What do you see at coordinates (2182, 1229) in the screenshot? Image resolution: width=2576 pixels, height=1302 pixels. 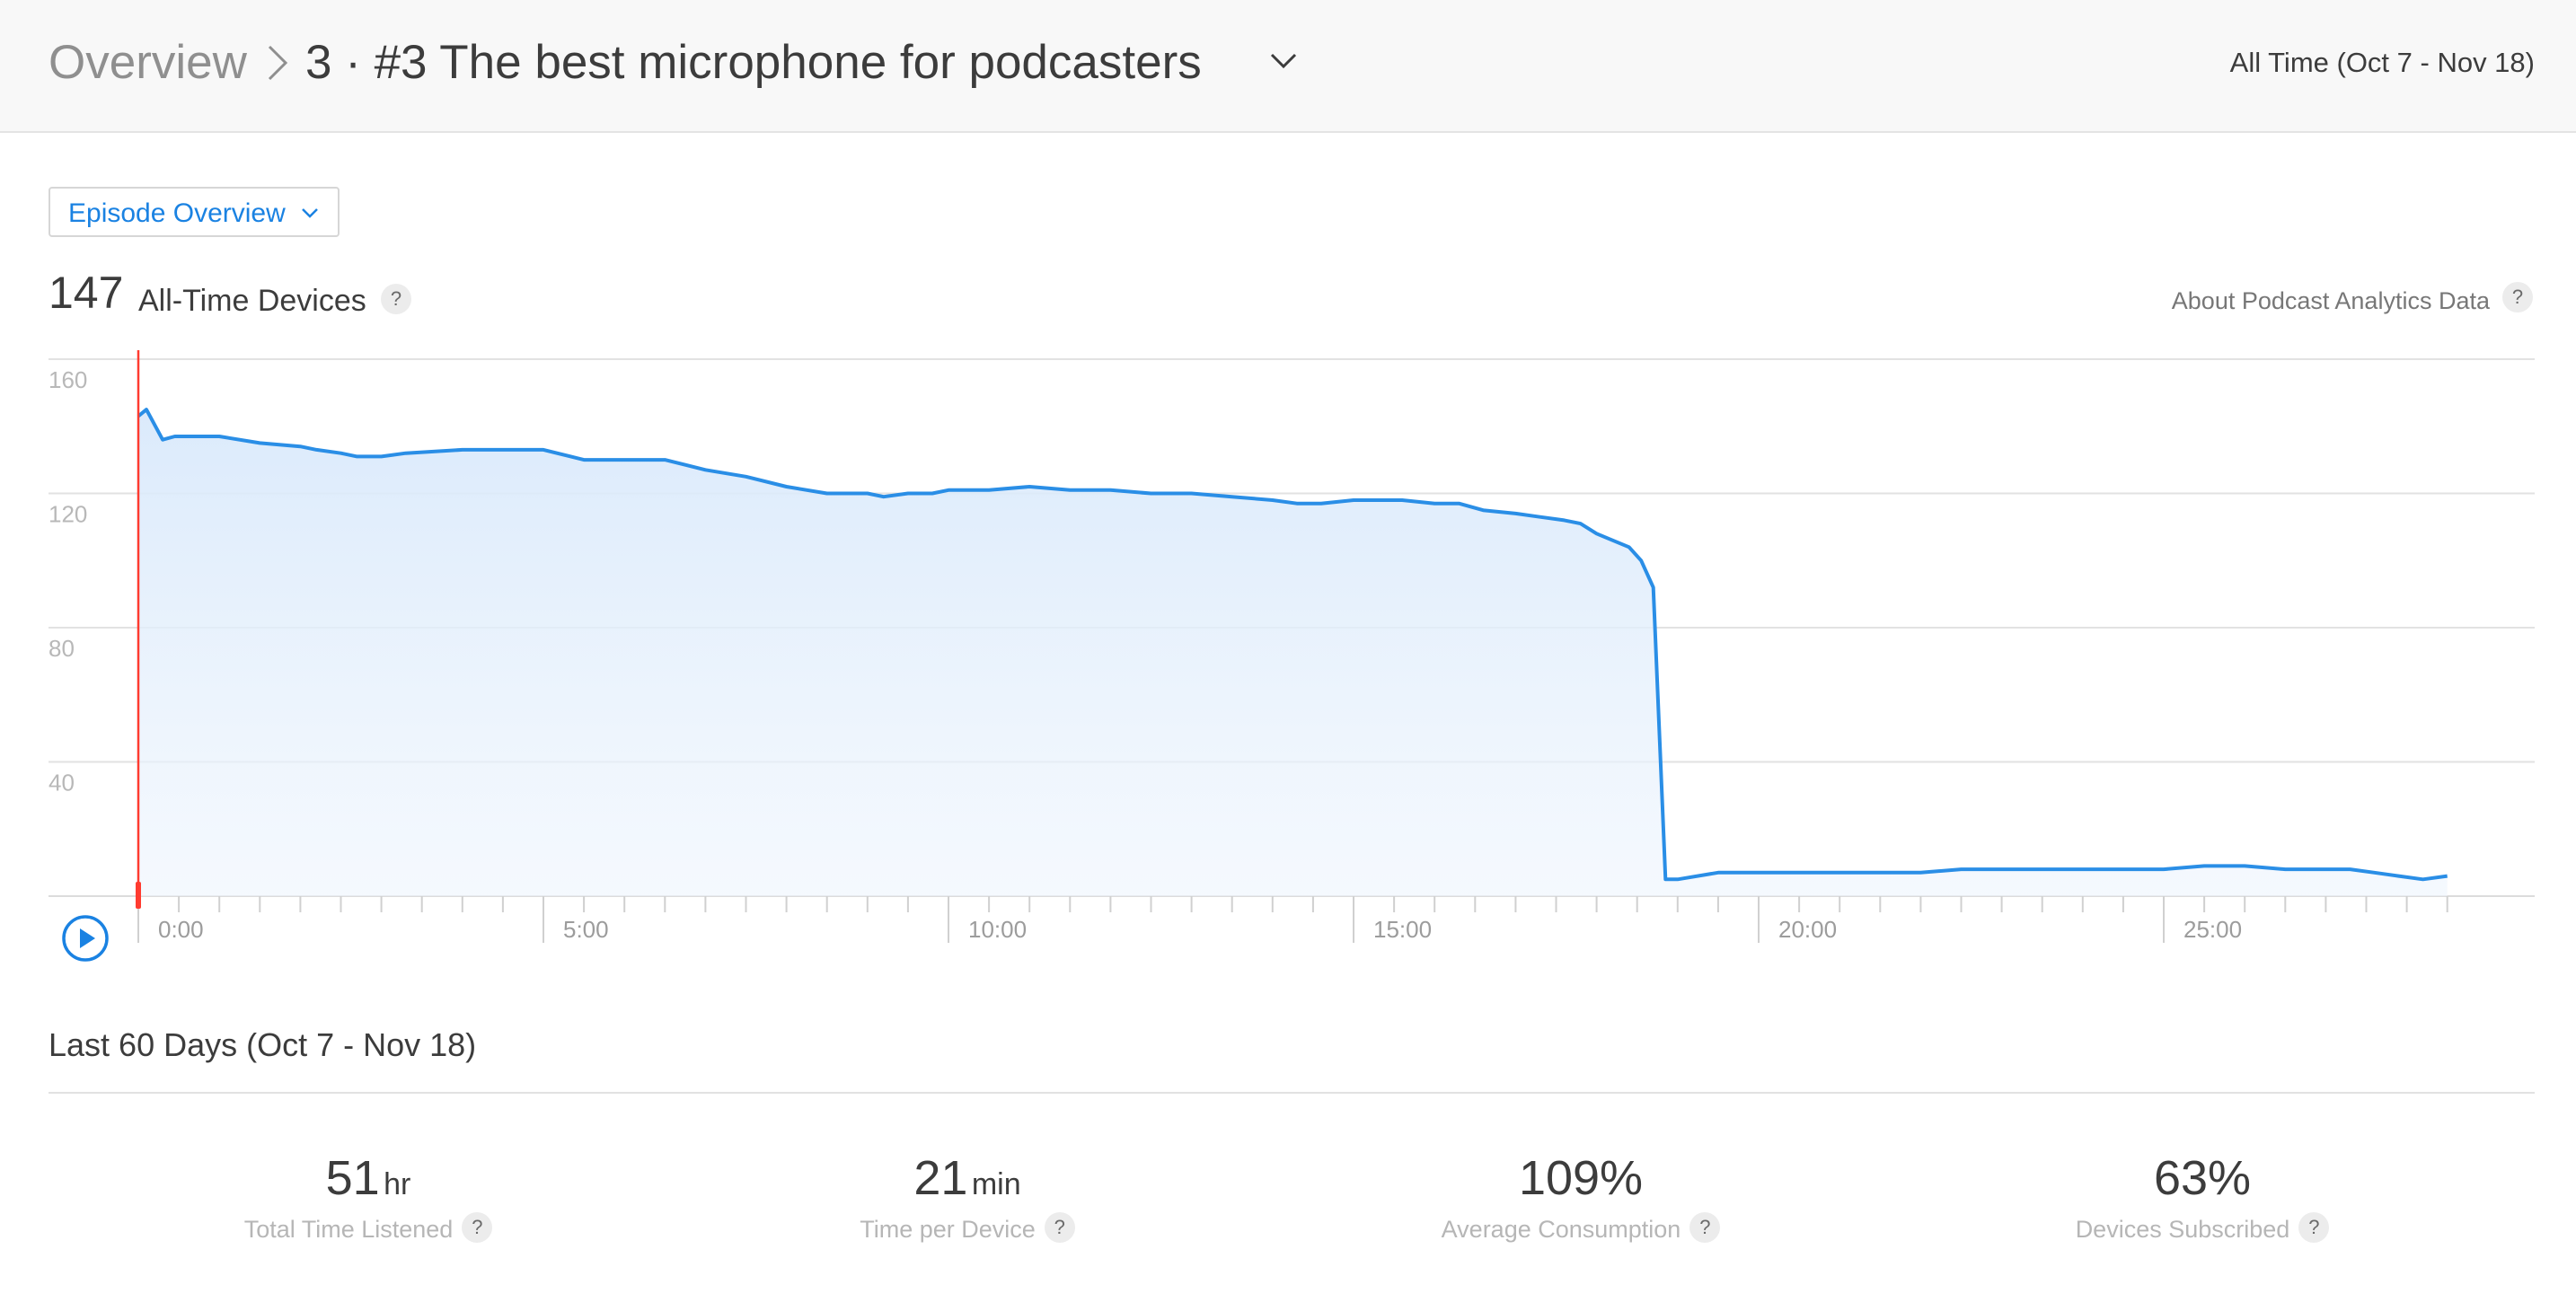 I see `stat-caption: Devices Subscribed` at bounding box center [2182, 1229].